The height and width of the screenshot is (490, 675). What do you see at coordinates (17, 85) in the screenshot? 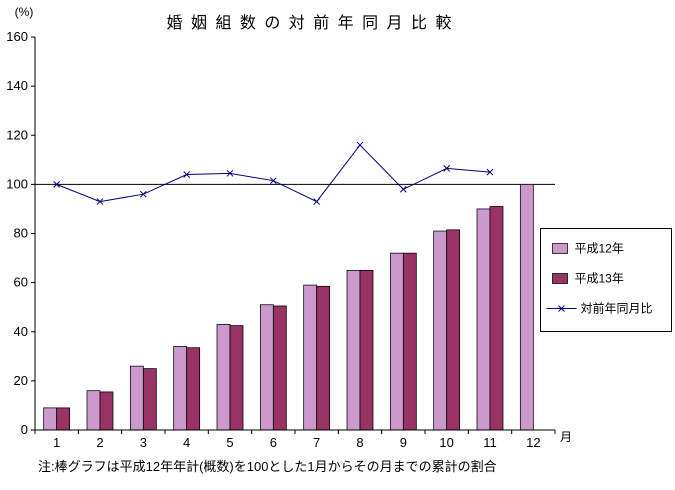
I see `y-tick-label: 140` at bounding box center [17, 85].